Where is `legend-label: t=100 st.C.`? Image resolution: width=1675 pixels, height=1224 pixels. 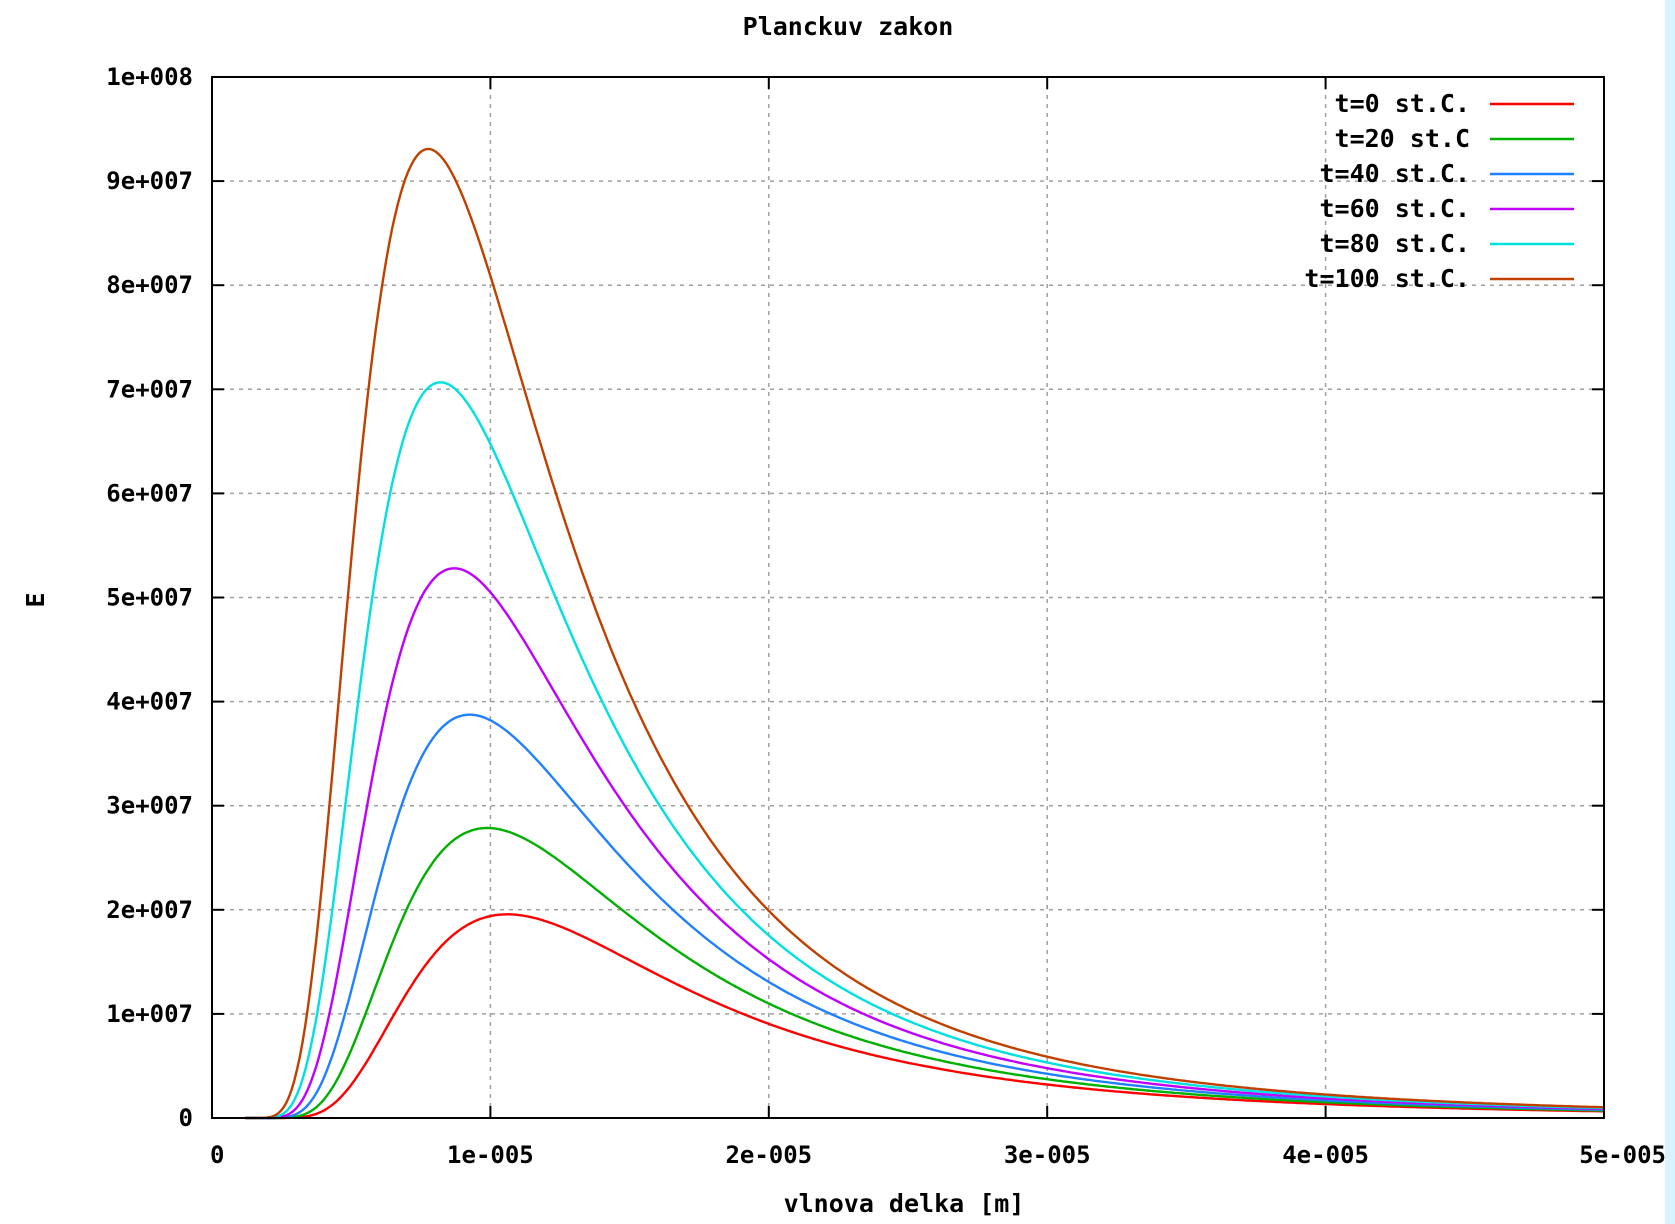
legend-label: t=100 st.C. is located at coordinates (1387, 278).